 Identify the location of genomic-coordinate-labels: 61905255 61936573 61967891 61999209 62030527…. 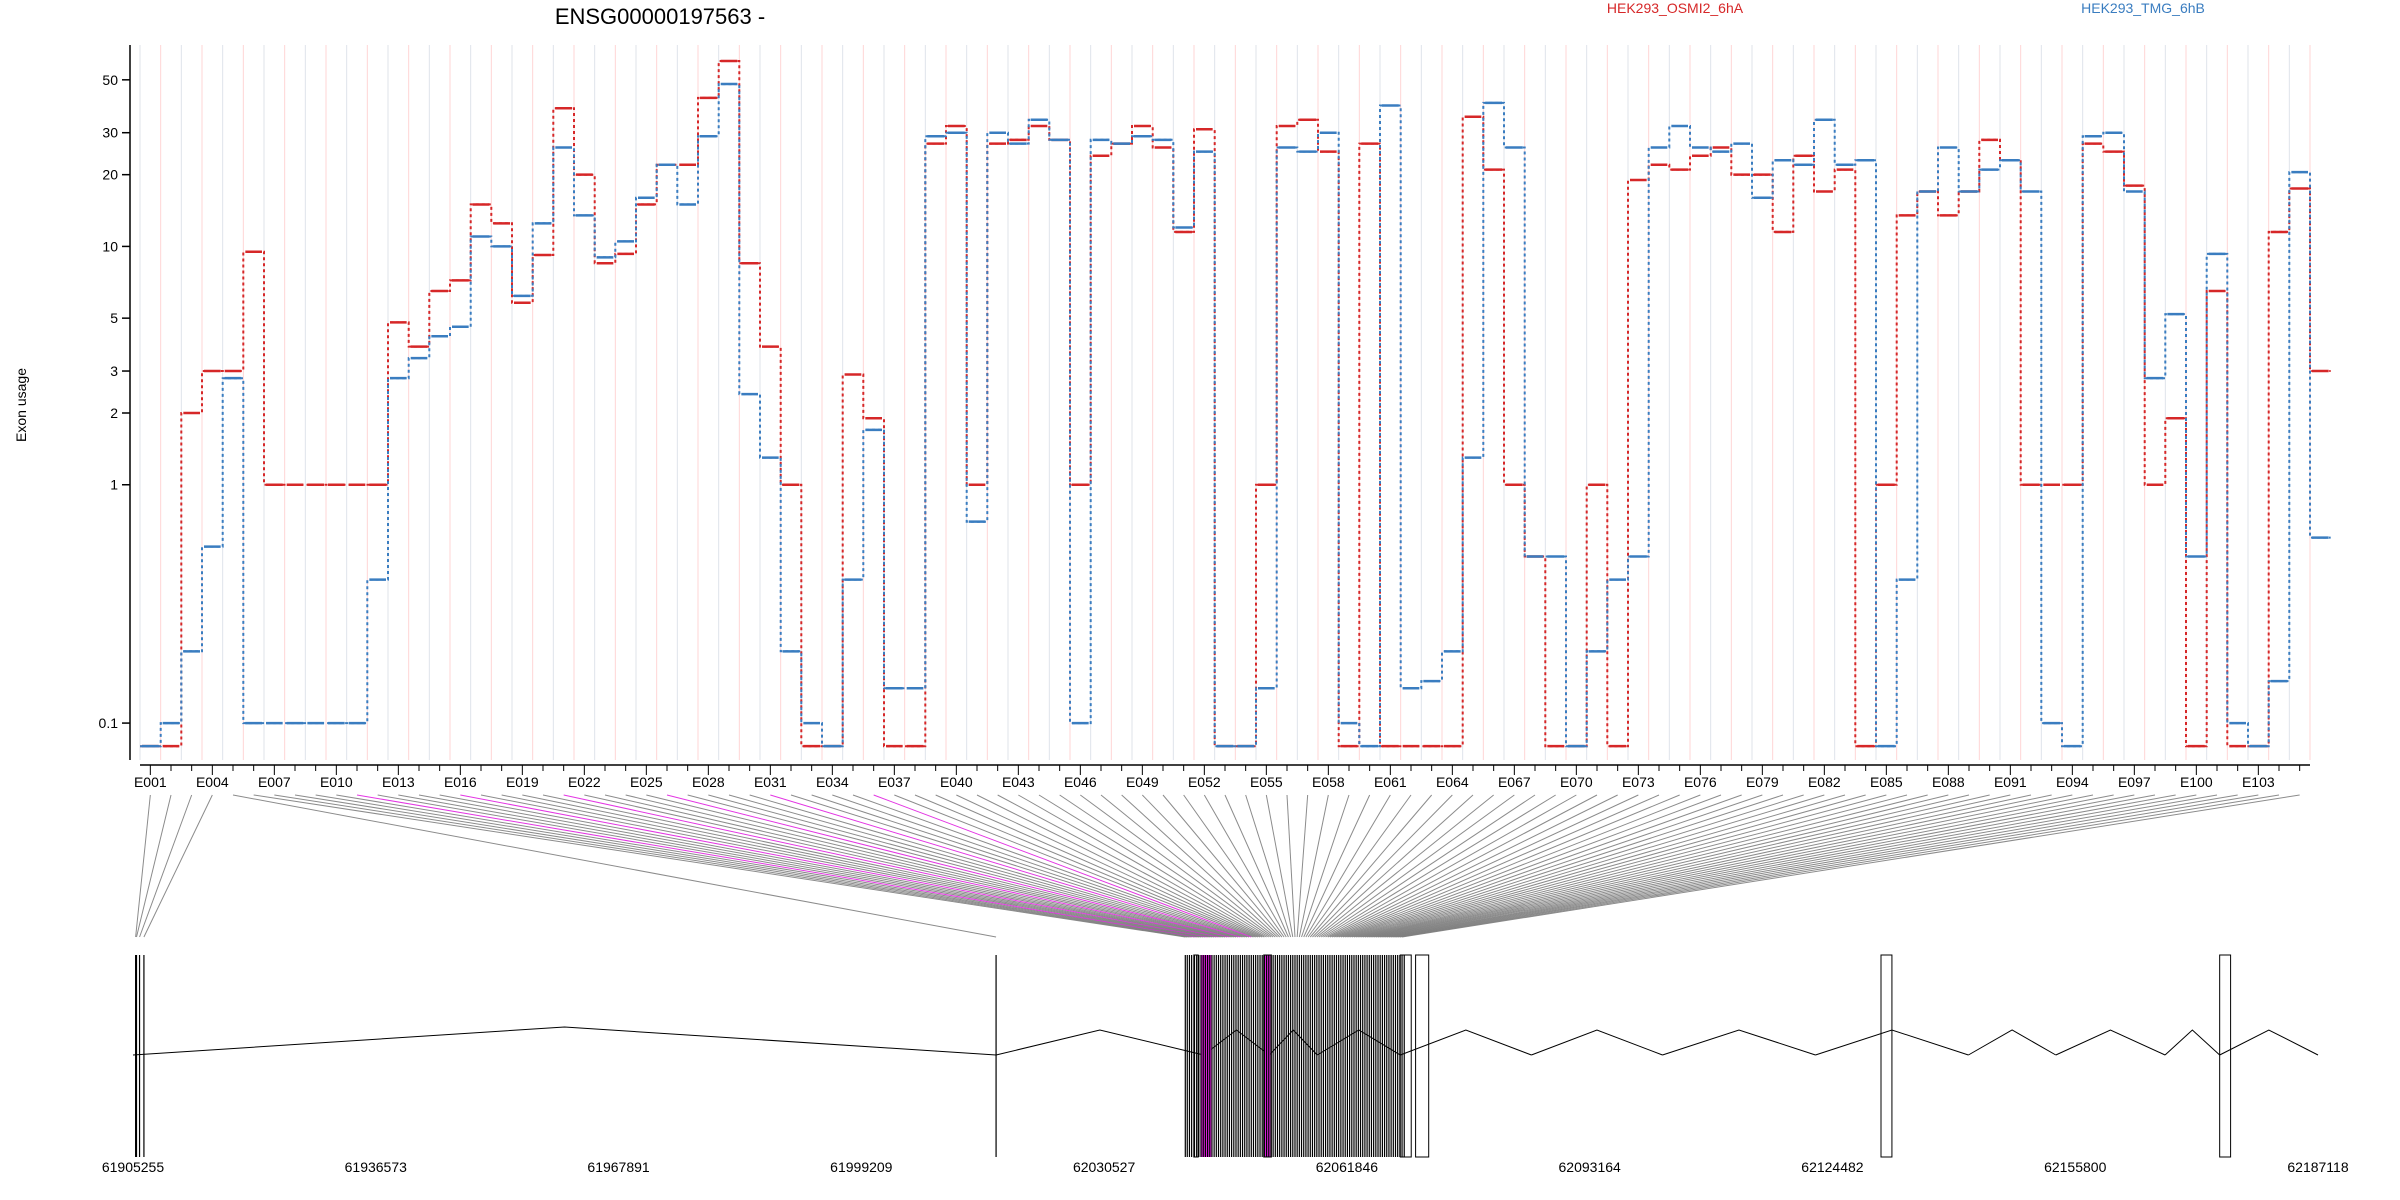
(1225, 1167).